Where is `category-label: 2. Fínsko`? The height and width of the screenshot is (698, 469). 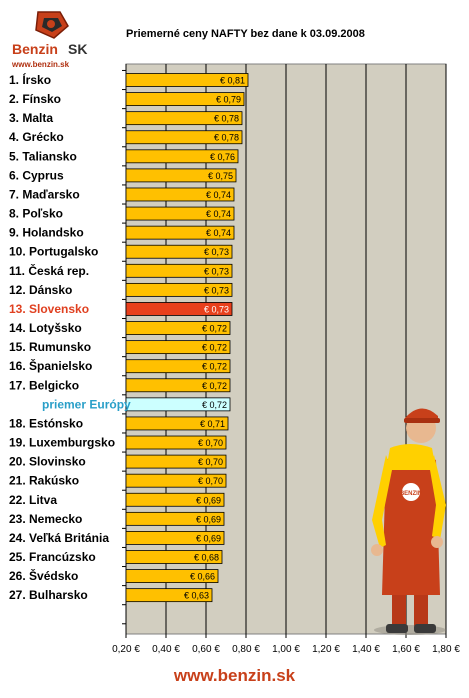 category-label: 2. Fínsko is located at coordinates (35, 99).